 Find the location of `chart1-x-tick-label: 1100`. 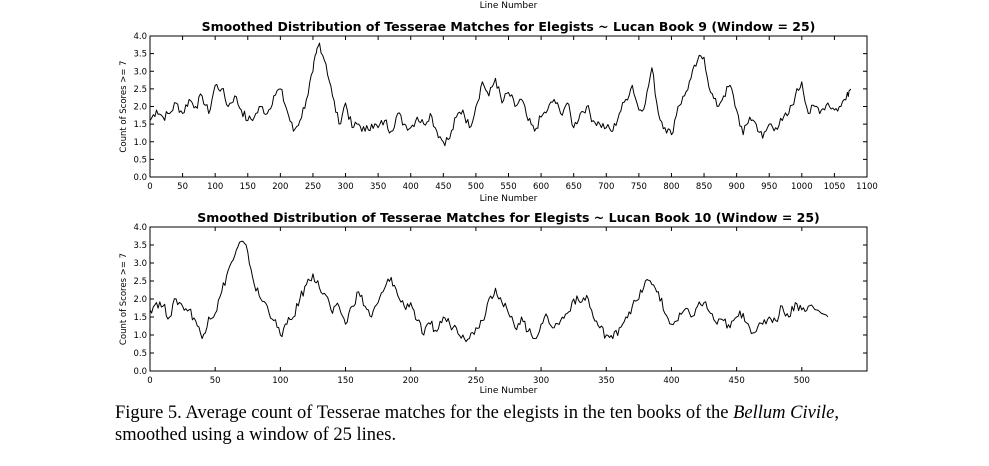

chart1-x-tick-label: 1100 is located at coordinates (867, 187).